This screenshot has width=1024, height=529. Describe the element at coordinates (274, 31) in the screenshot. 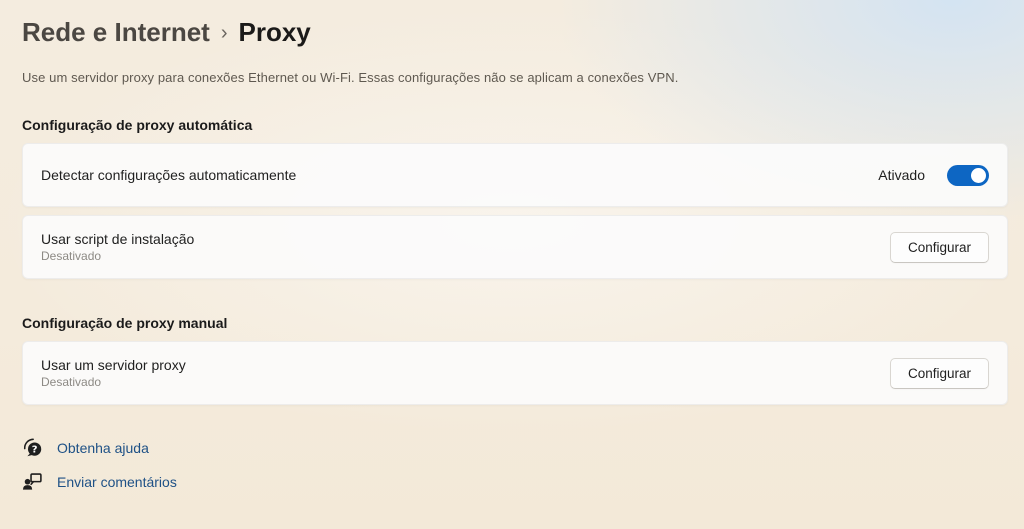

I see `page-title: Proxy` at that location.